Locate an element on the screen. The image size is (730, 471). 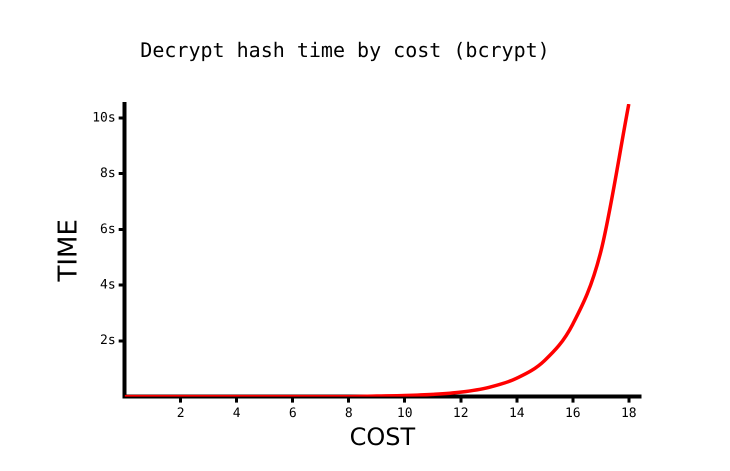
x-tick-label: 8 is located at coordinates (348, 413).